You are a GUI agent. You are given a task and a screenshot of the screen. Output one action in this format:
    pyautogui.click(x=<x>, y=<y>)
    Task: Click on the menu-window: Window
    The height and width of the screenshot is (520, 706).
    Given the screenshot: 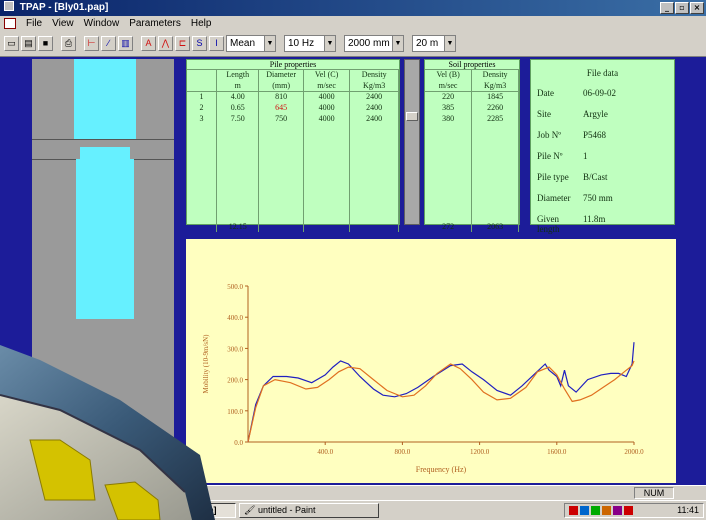 What is the action you would take?
    pyautogui.click(x=101, y=23)
    